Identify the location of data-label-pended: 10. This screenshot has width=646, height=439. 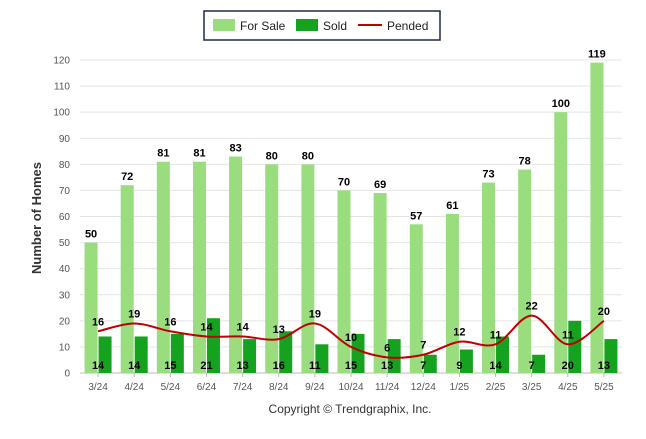
(351, 338).